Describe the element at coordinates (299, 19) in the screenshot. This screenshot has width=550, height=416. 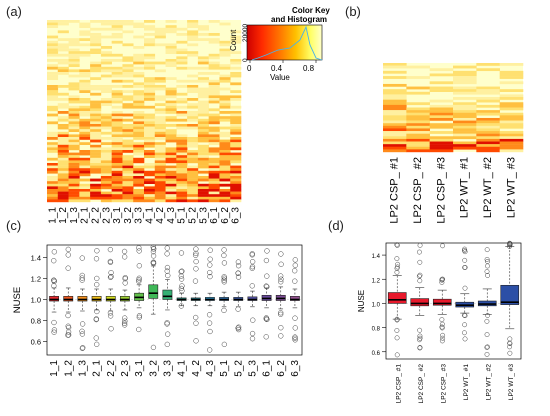
I see `color-key-title-line2: and Histogram` at that location.